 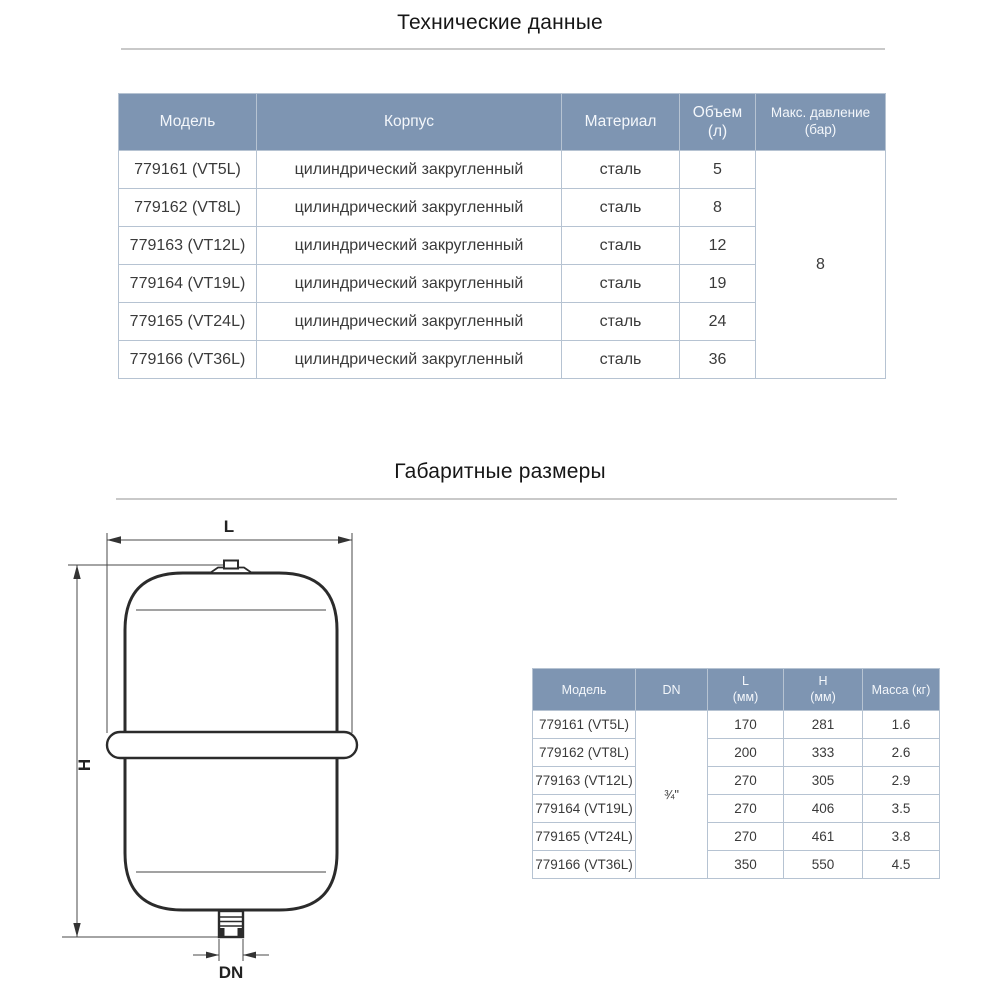 I want to click on col-header-mass: Масса (кг), so click(x=901, y=689).